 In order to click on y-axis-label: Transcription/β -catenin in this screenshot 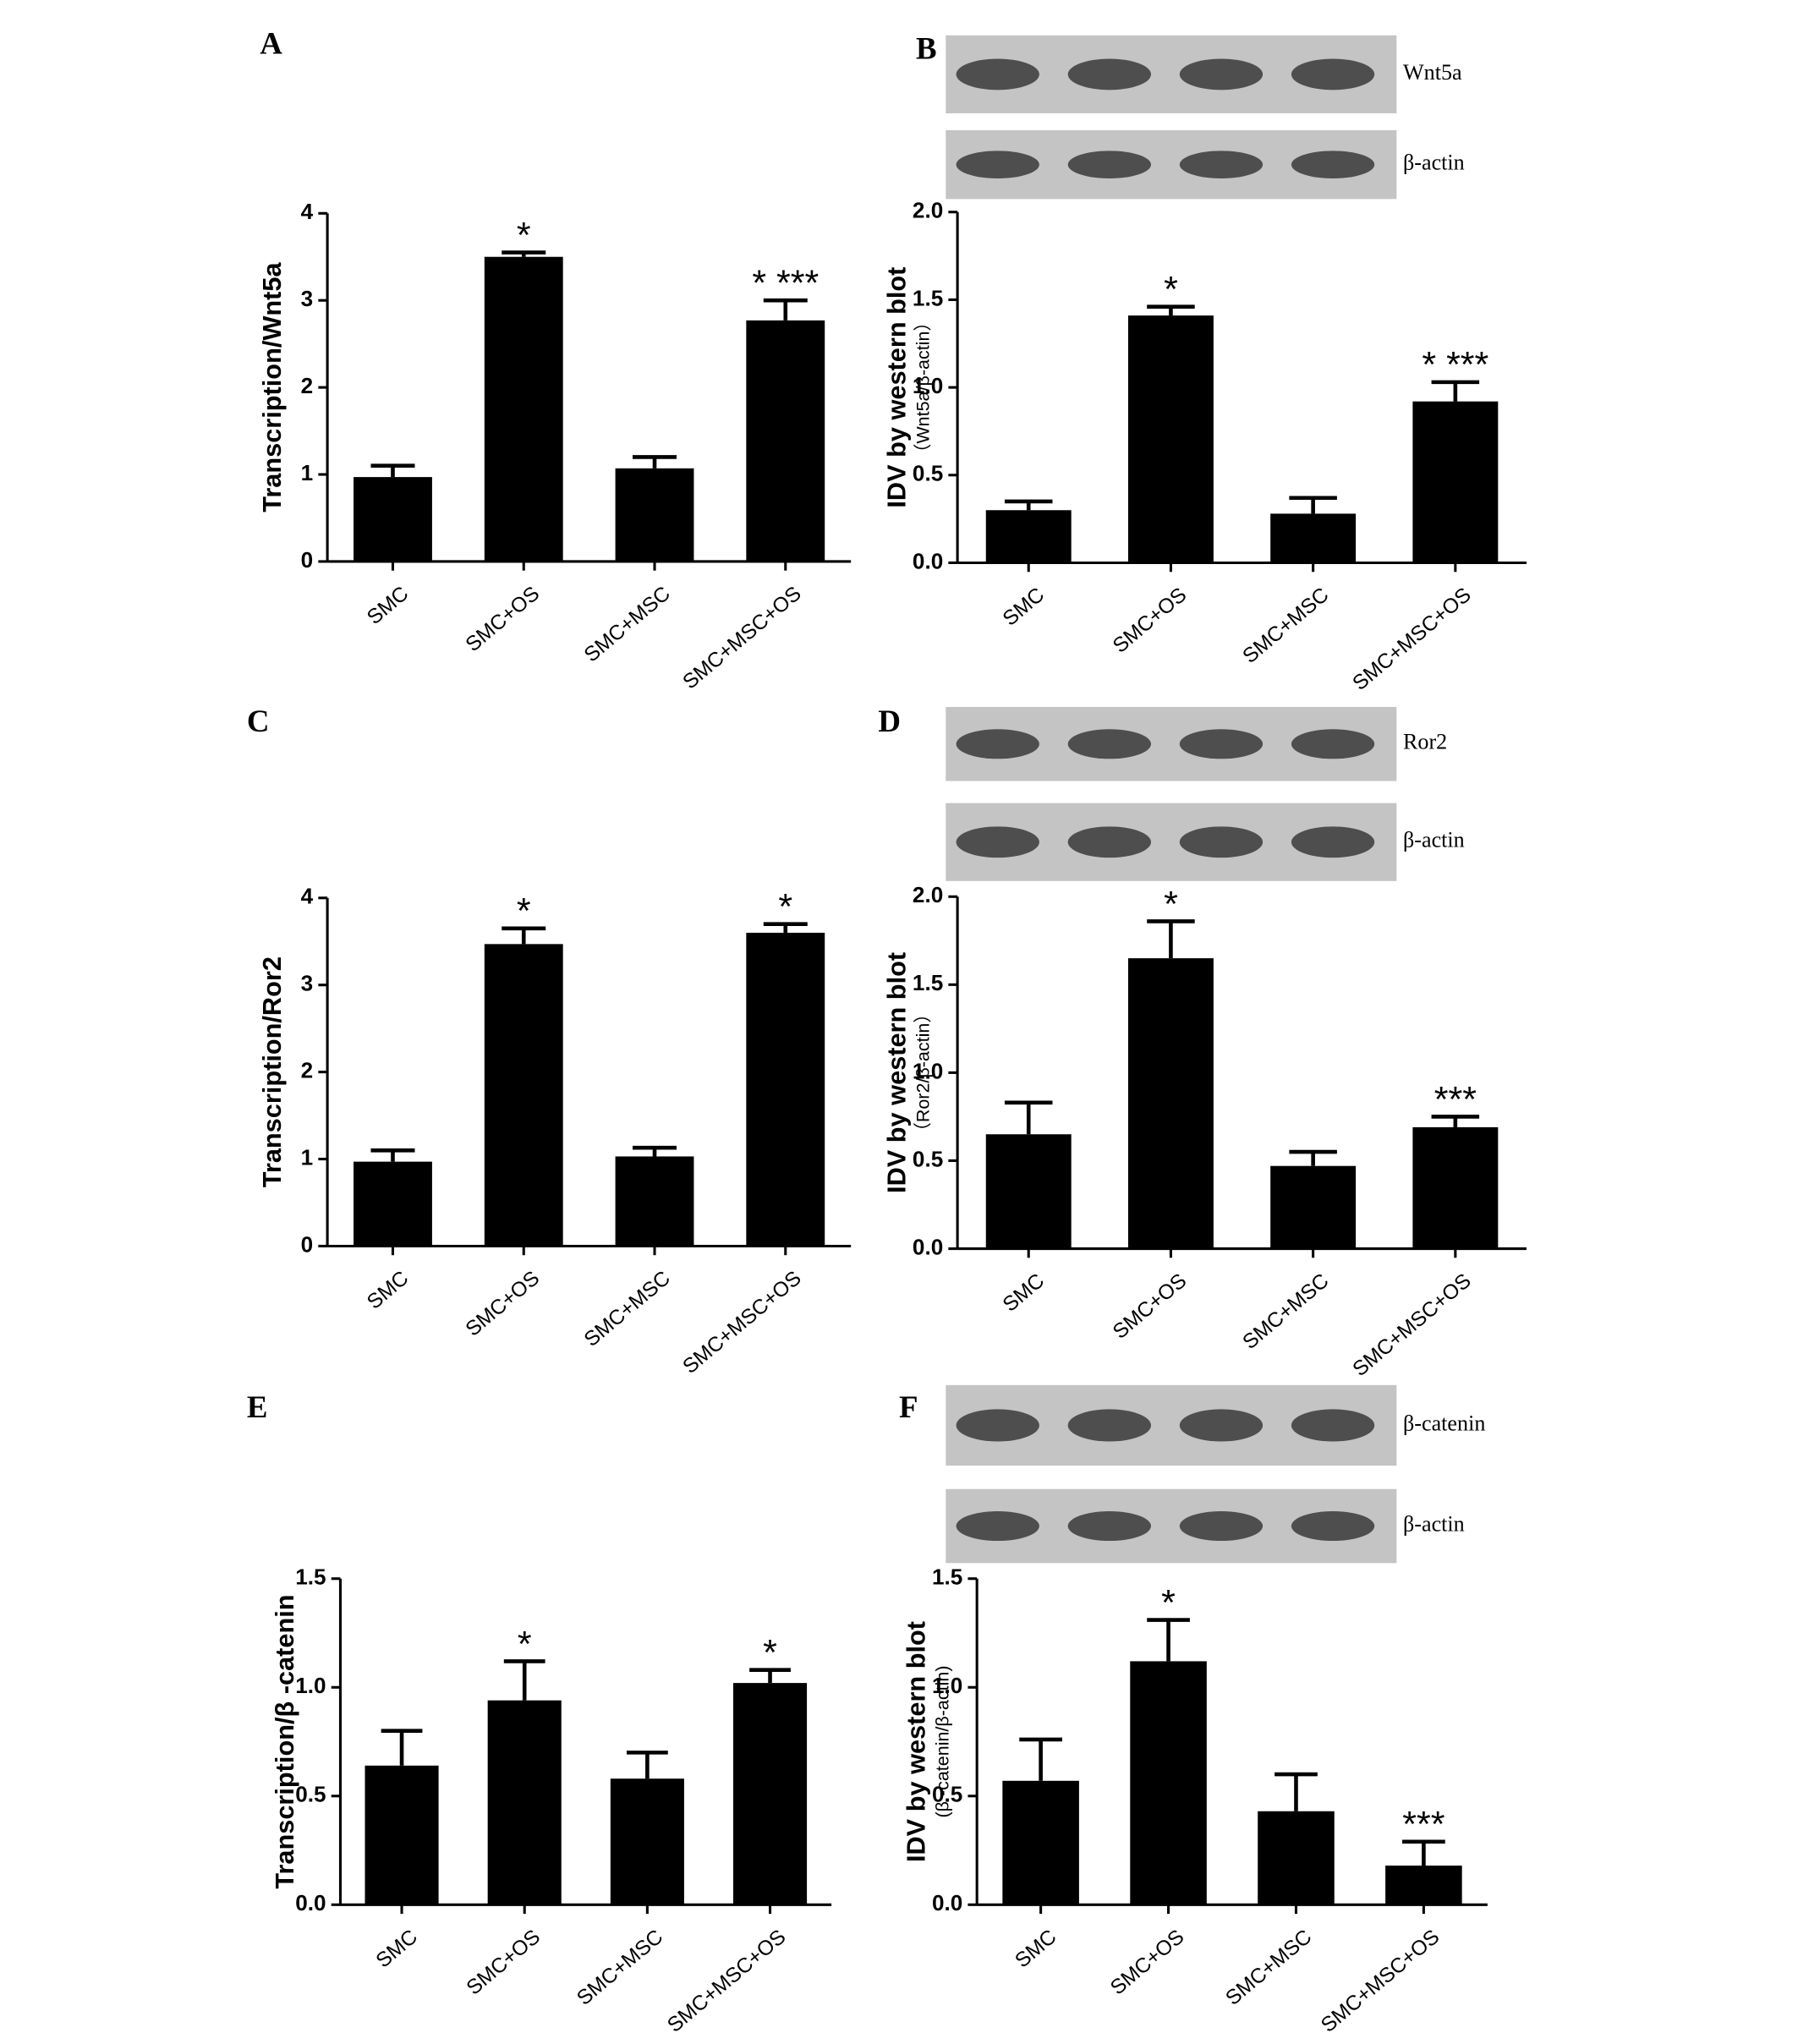, I will do `click(284, 1741)`.